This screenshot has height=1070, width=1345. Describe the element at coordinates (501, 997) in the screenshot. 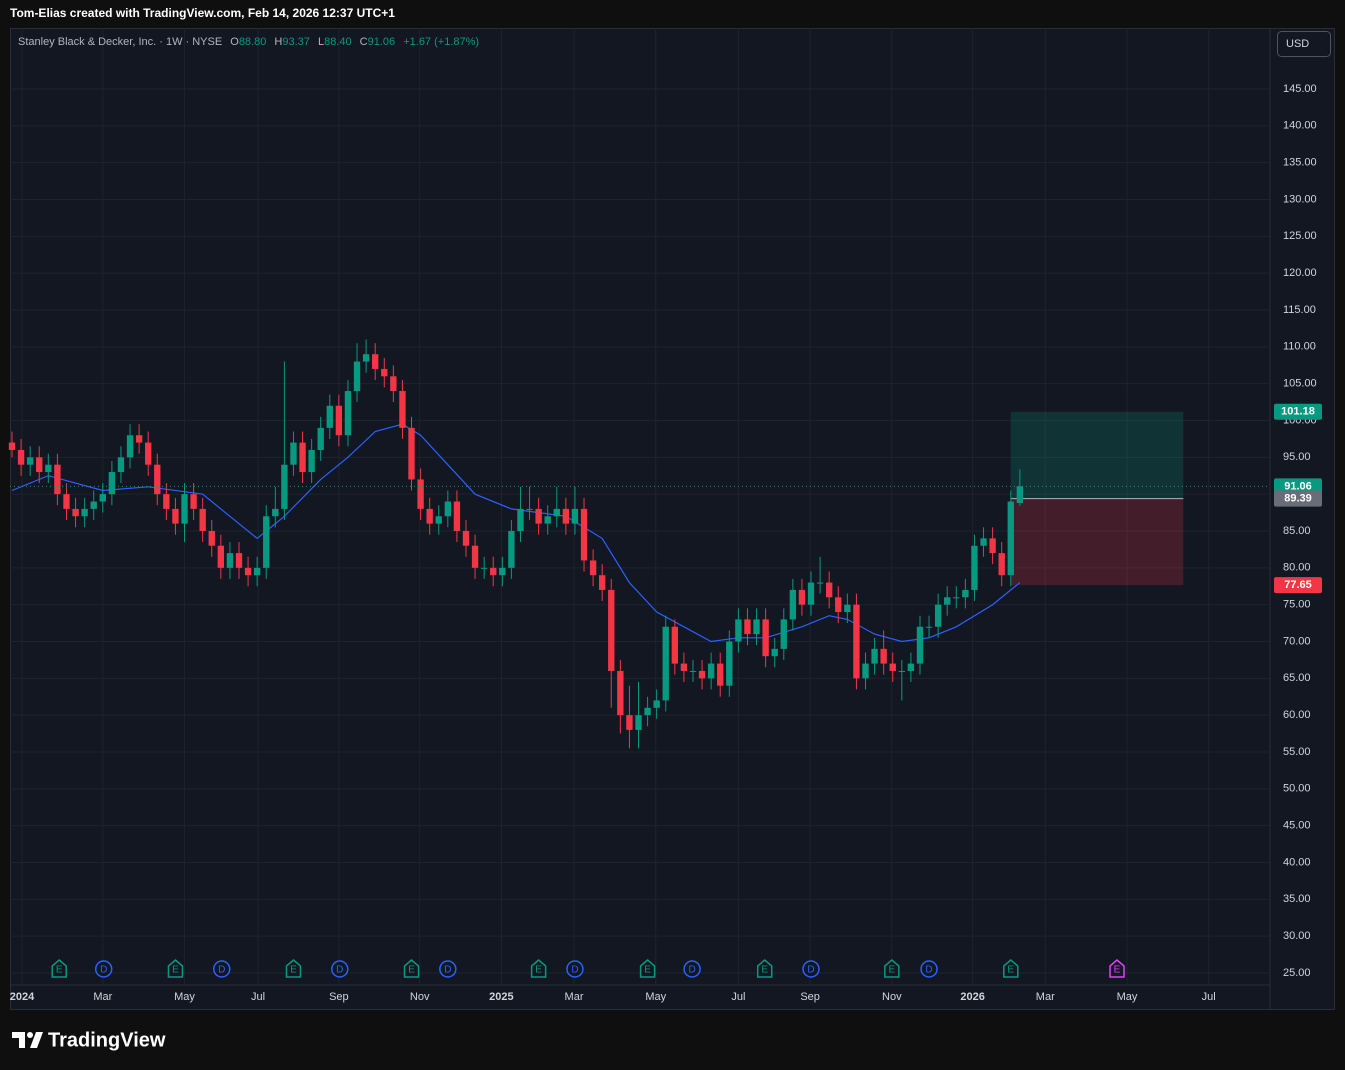

I see `x-tick-label: 2025` at that location.